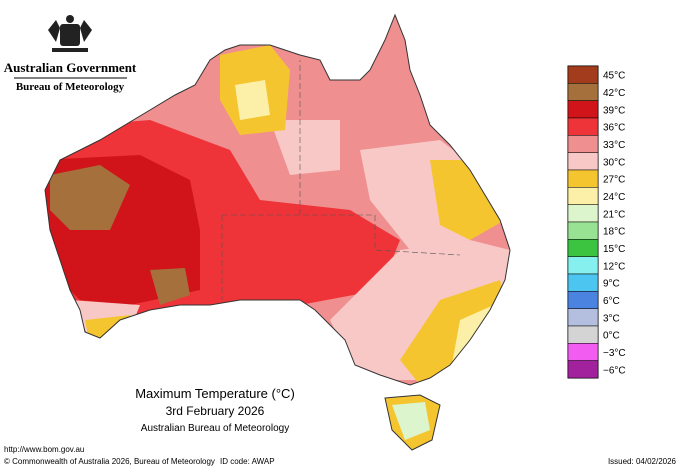 This screenshot has width=680, height=472. What do you see at coordinates (614, 353) in the screenshot?
I see `legend-label: −3°C` at bounding box center [614, 353].